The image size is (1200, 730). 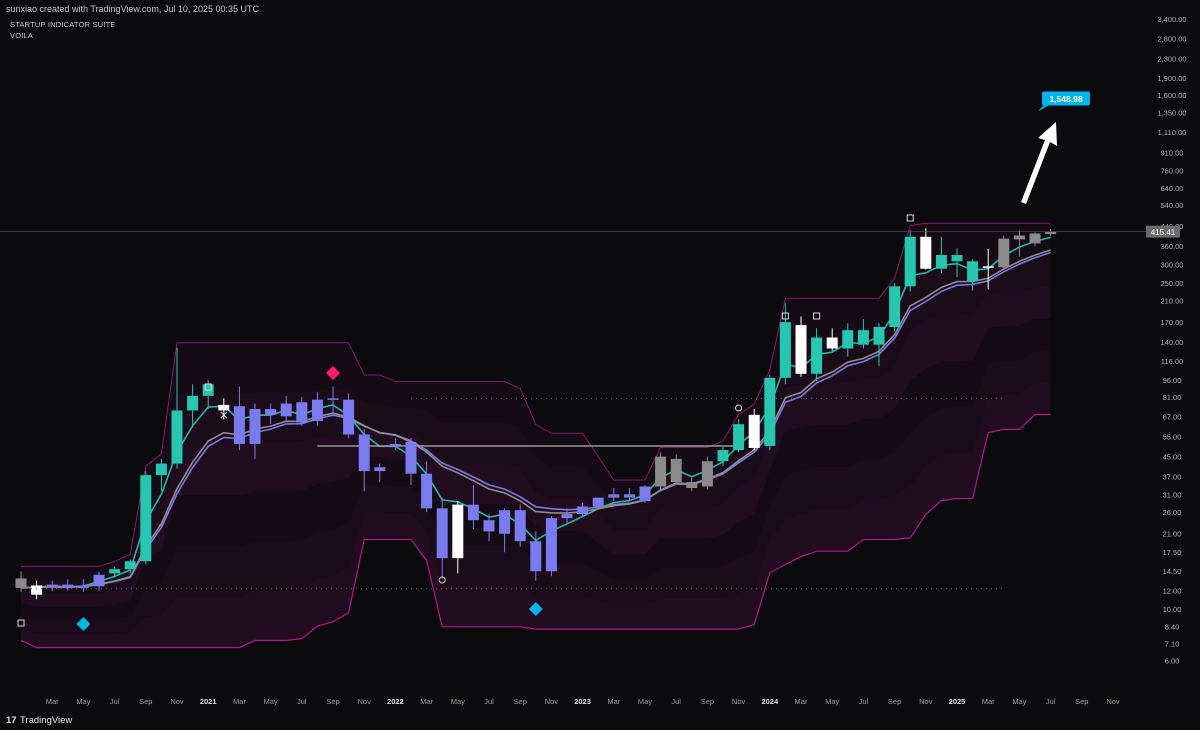 What do you see at coordinates (1172, 457) in the screenshot?
I see `price-tick-label: 45.00` at bounding box center [1172, 457].